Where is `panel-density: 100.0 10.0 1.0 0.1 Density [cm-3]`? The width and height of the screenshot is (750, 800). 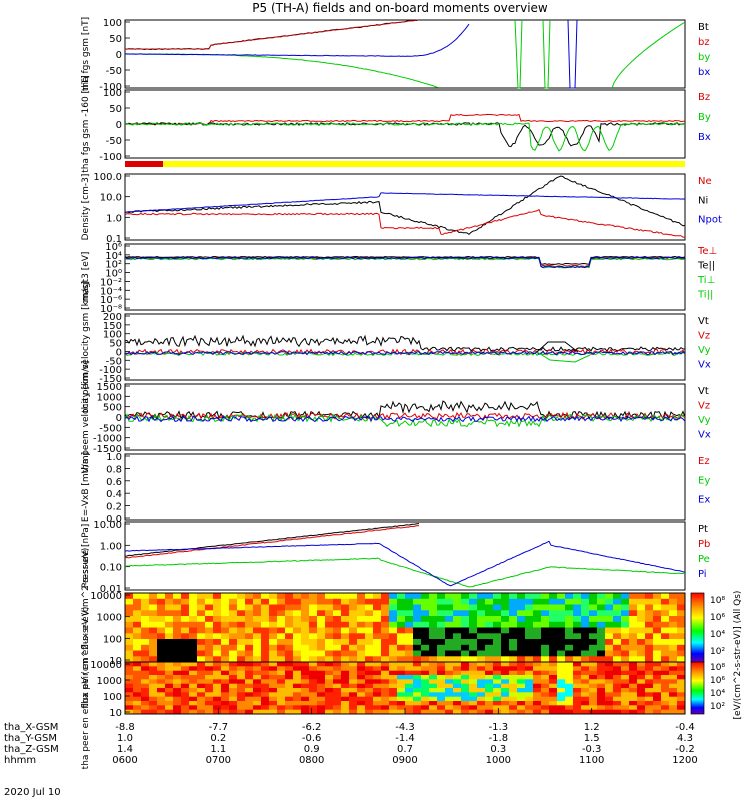 panel-density: 100.0 10.0 1.0 0.1 Density [cm-3] is located at coordinates (383, 208).